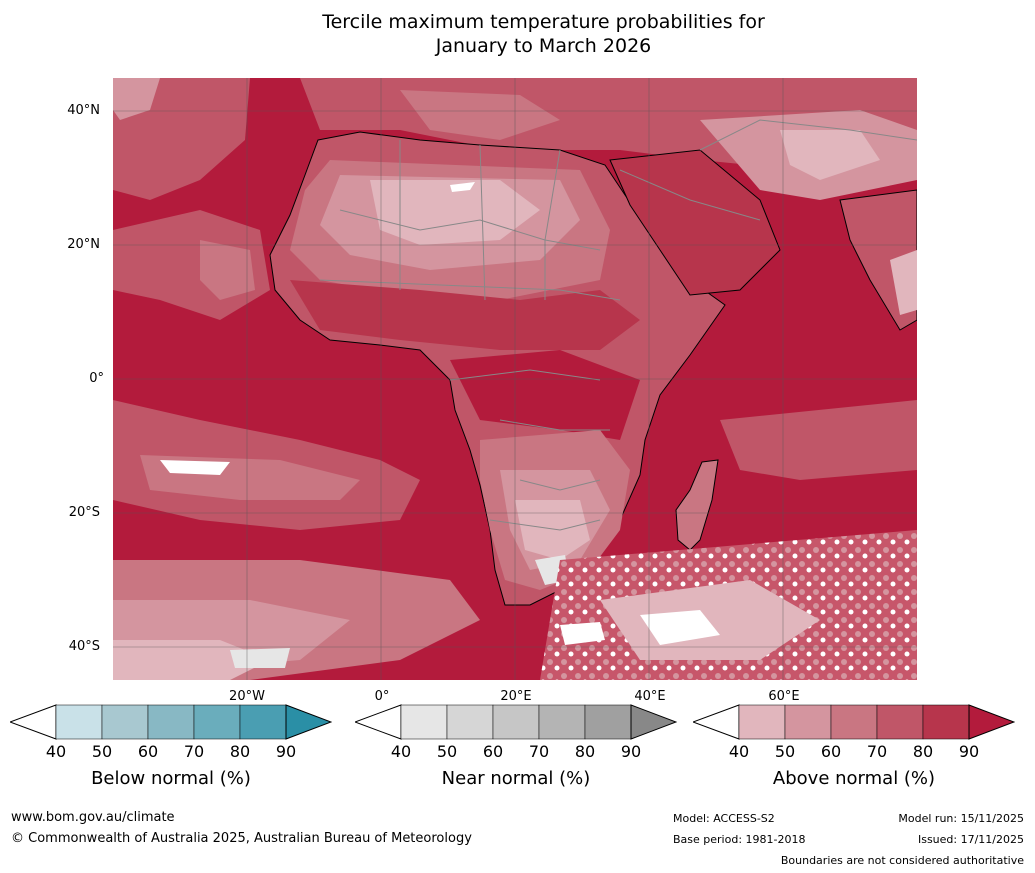  What do you see at coordinates (96, 378) in the screenshot?
I see `lat-label-0: 0°` at bounding box center [96, 378].